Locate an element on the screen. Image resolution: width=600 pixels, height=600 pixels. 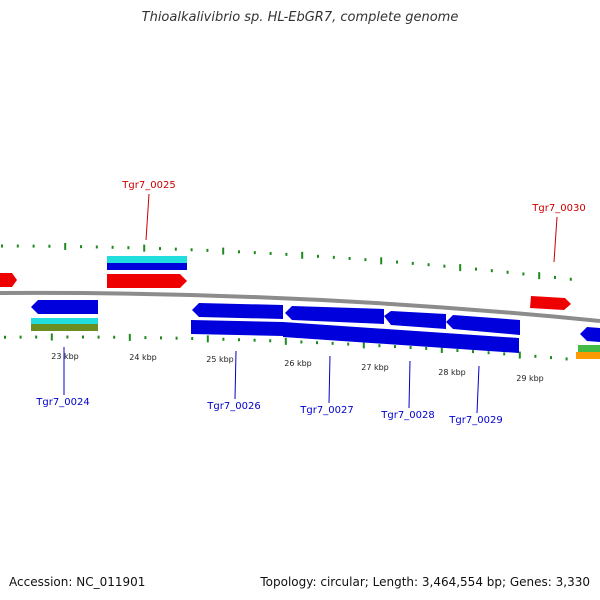
kbp-label: 25 kbp is located at coordinates (220, 359).